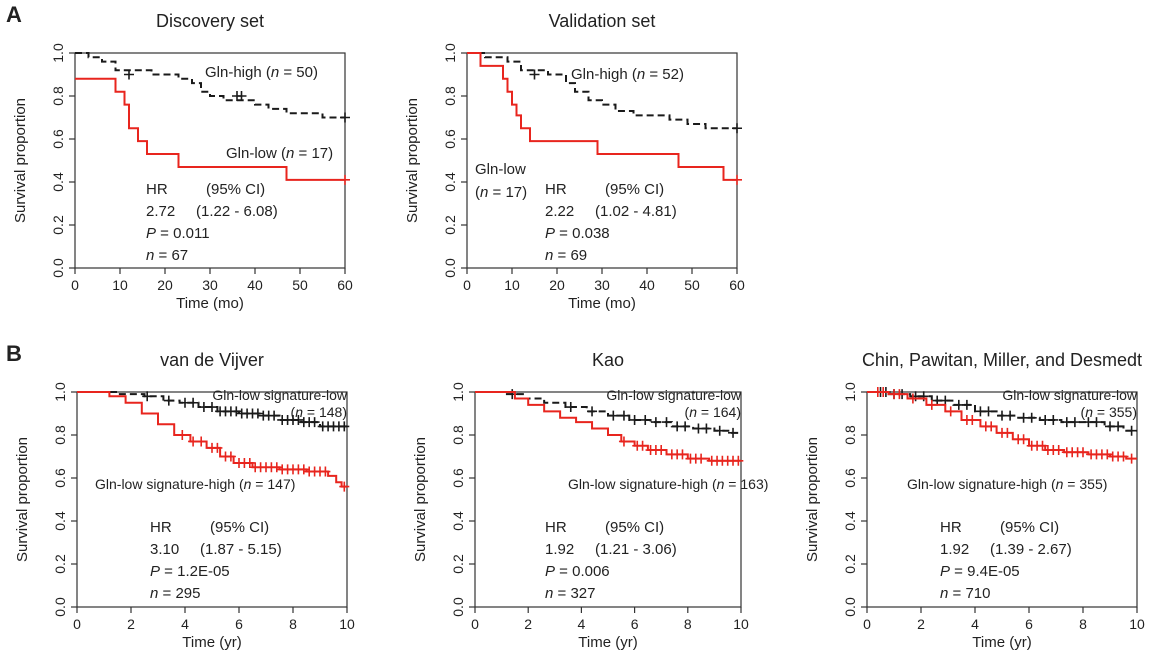 This screenshot has height=667, width=1161. What do you see at coordinates (261, 72) in the screenshot?
I see `curve-label: Gln-high (n = 50)` at bounding box center [261, 72].